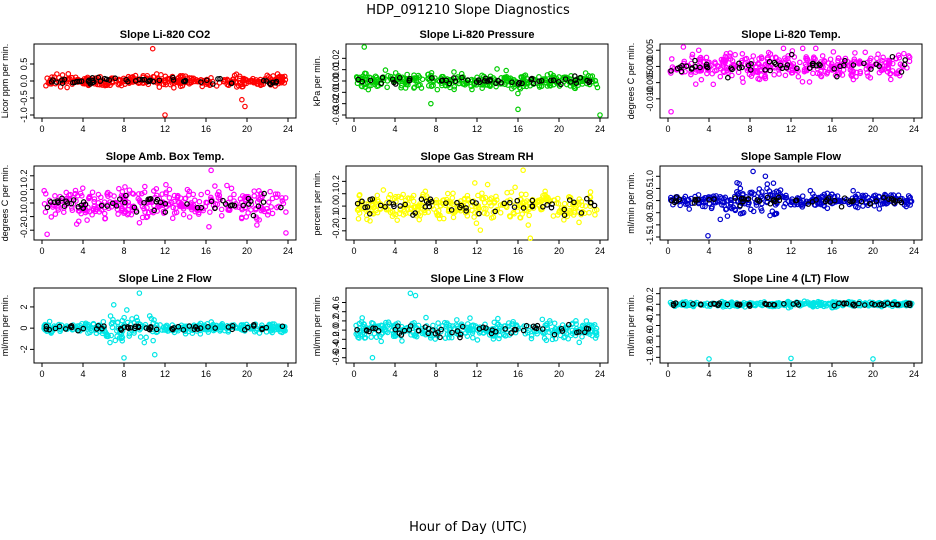 The height and width of the screenshot is (540, 936). What do you see at coordinates (353, 374) in the screenshot?
I see `x-tick-label: 0` at bounding box center [353, 374].